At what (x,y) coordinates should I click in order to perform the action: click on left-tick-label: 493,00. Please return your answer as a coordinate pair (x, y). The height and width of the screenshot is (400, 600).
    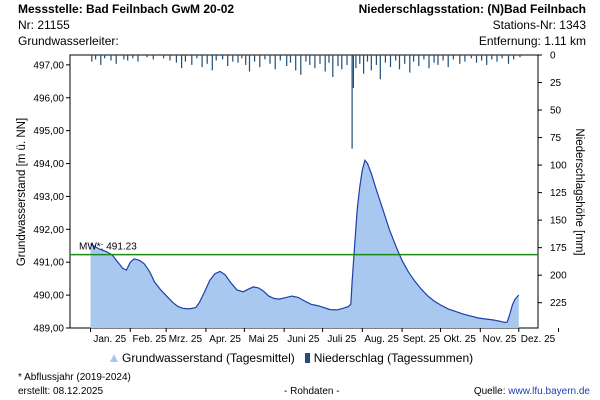
    Looking at the image, I should click on (48, 197).